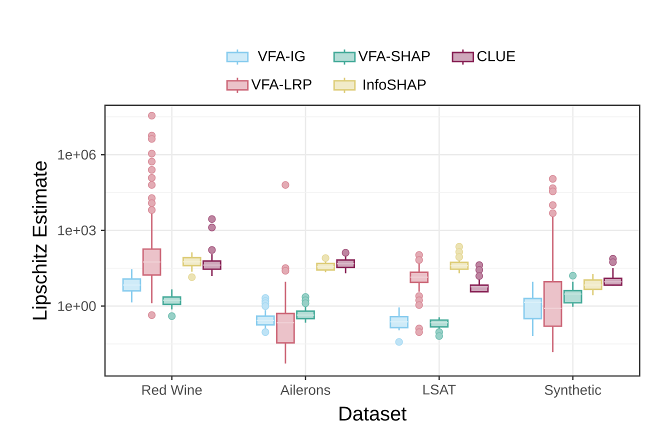  I want to click on x-axis-title: Dataset, so click(373, 413).